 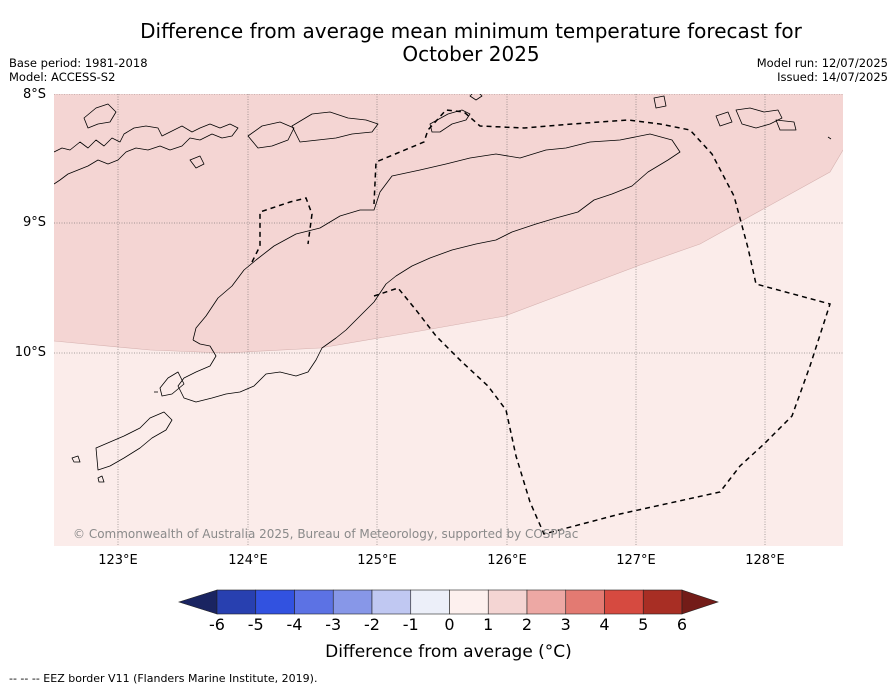 I want to click on colorbar-tick-label: 4, so click(x=604, y=624).